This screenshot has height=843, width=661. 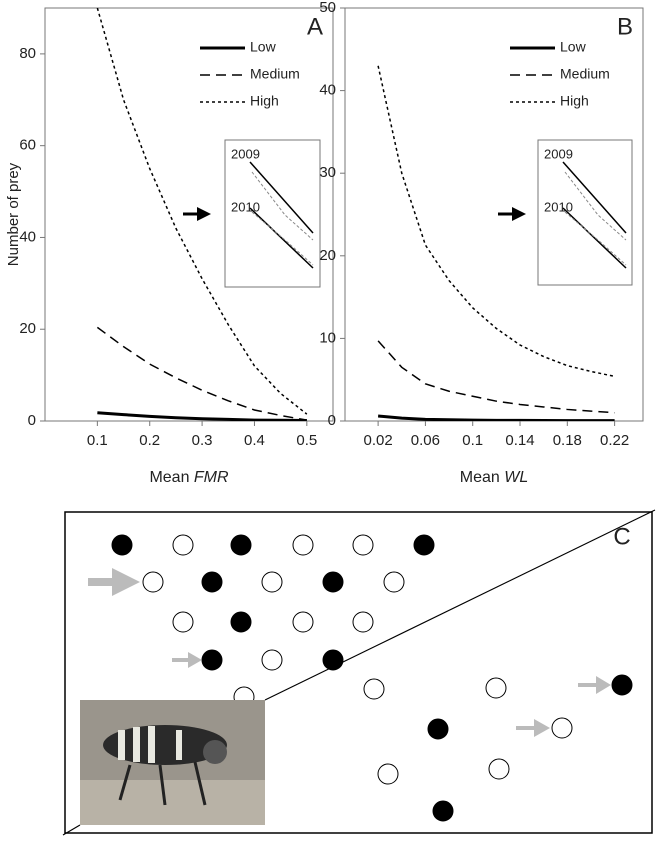 What do you see at coordinates (162, 783) in the screenshot?
I see `wasp-legs` at bounding box center [162, 783].